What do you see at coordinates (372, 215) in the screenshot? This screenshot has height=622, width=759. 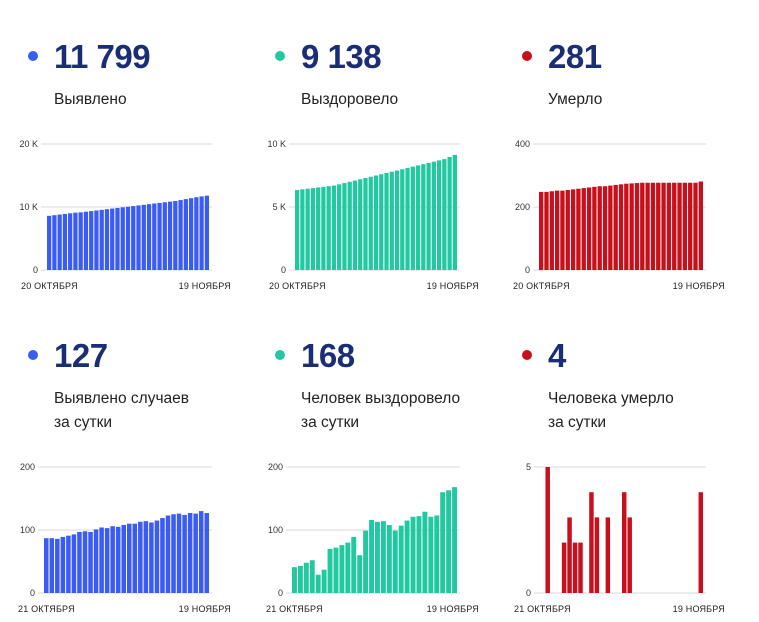 I see `recovered-total-chart: 10 K 5 K 0 20 ОКТЯБРЯ 19 НОЯБРЯ` at bounding box center [372, 215].